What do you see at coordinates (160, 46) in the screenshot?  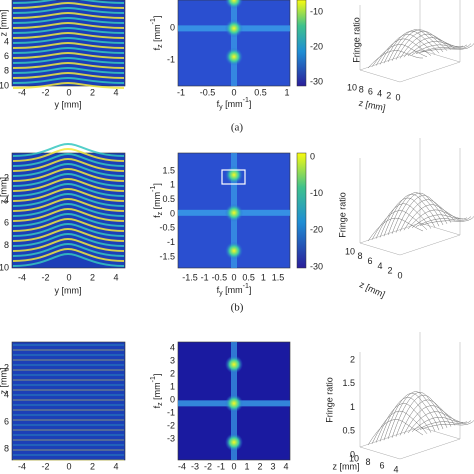 I see `label-part: z` at bounding box center [160, 46].